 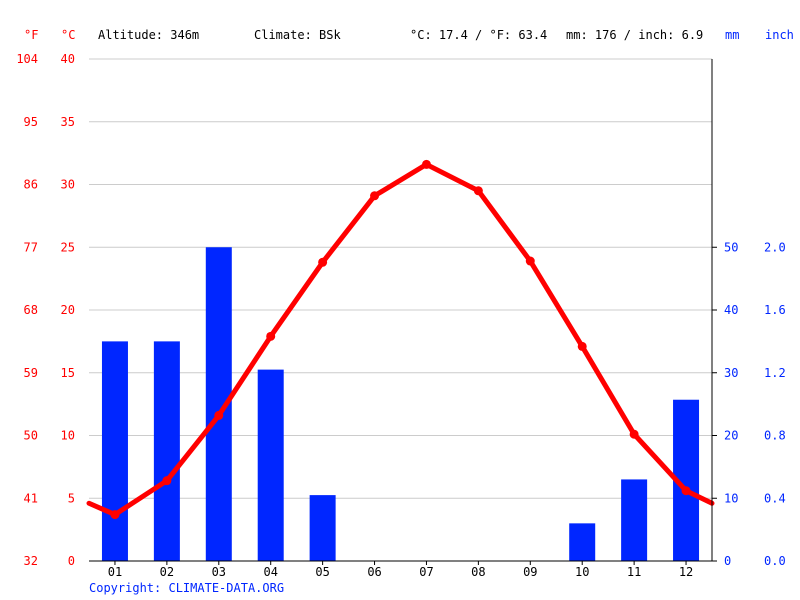 What do you see at coordinates (31, 310) in the screenshot?
I see `y-tick-label-f: 68` at bounding box center [31, 310].